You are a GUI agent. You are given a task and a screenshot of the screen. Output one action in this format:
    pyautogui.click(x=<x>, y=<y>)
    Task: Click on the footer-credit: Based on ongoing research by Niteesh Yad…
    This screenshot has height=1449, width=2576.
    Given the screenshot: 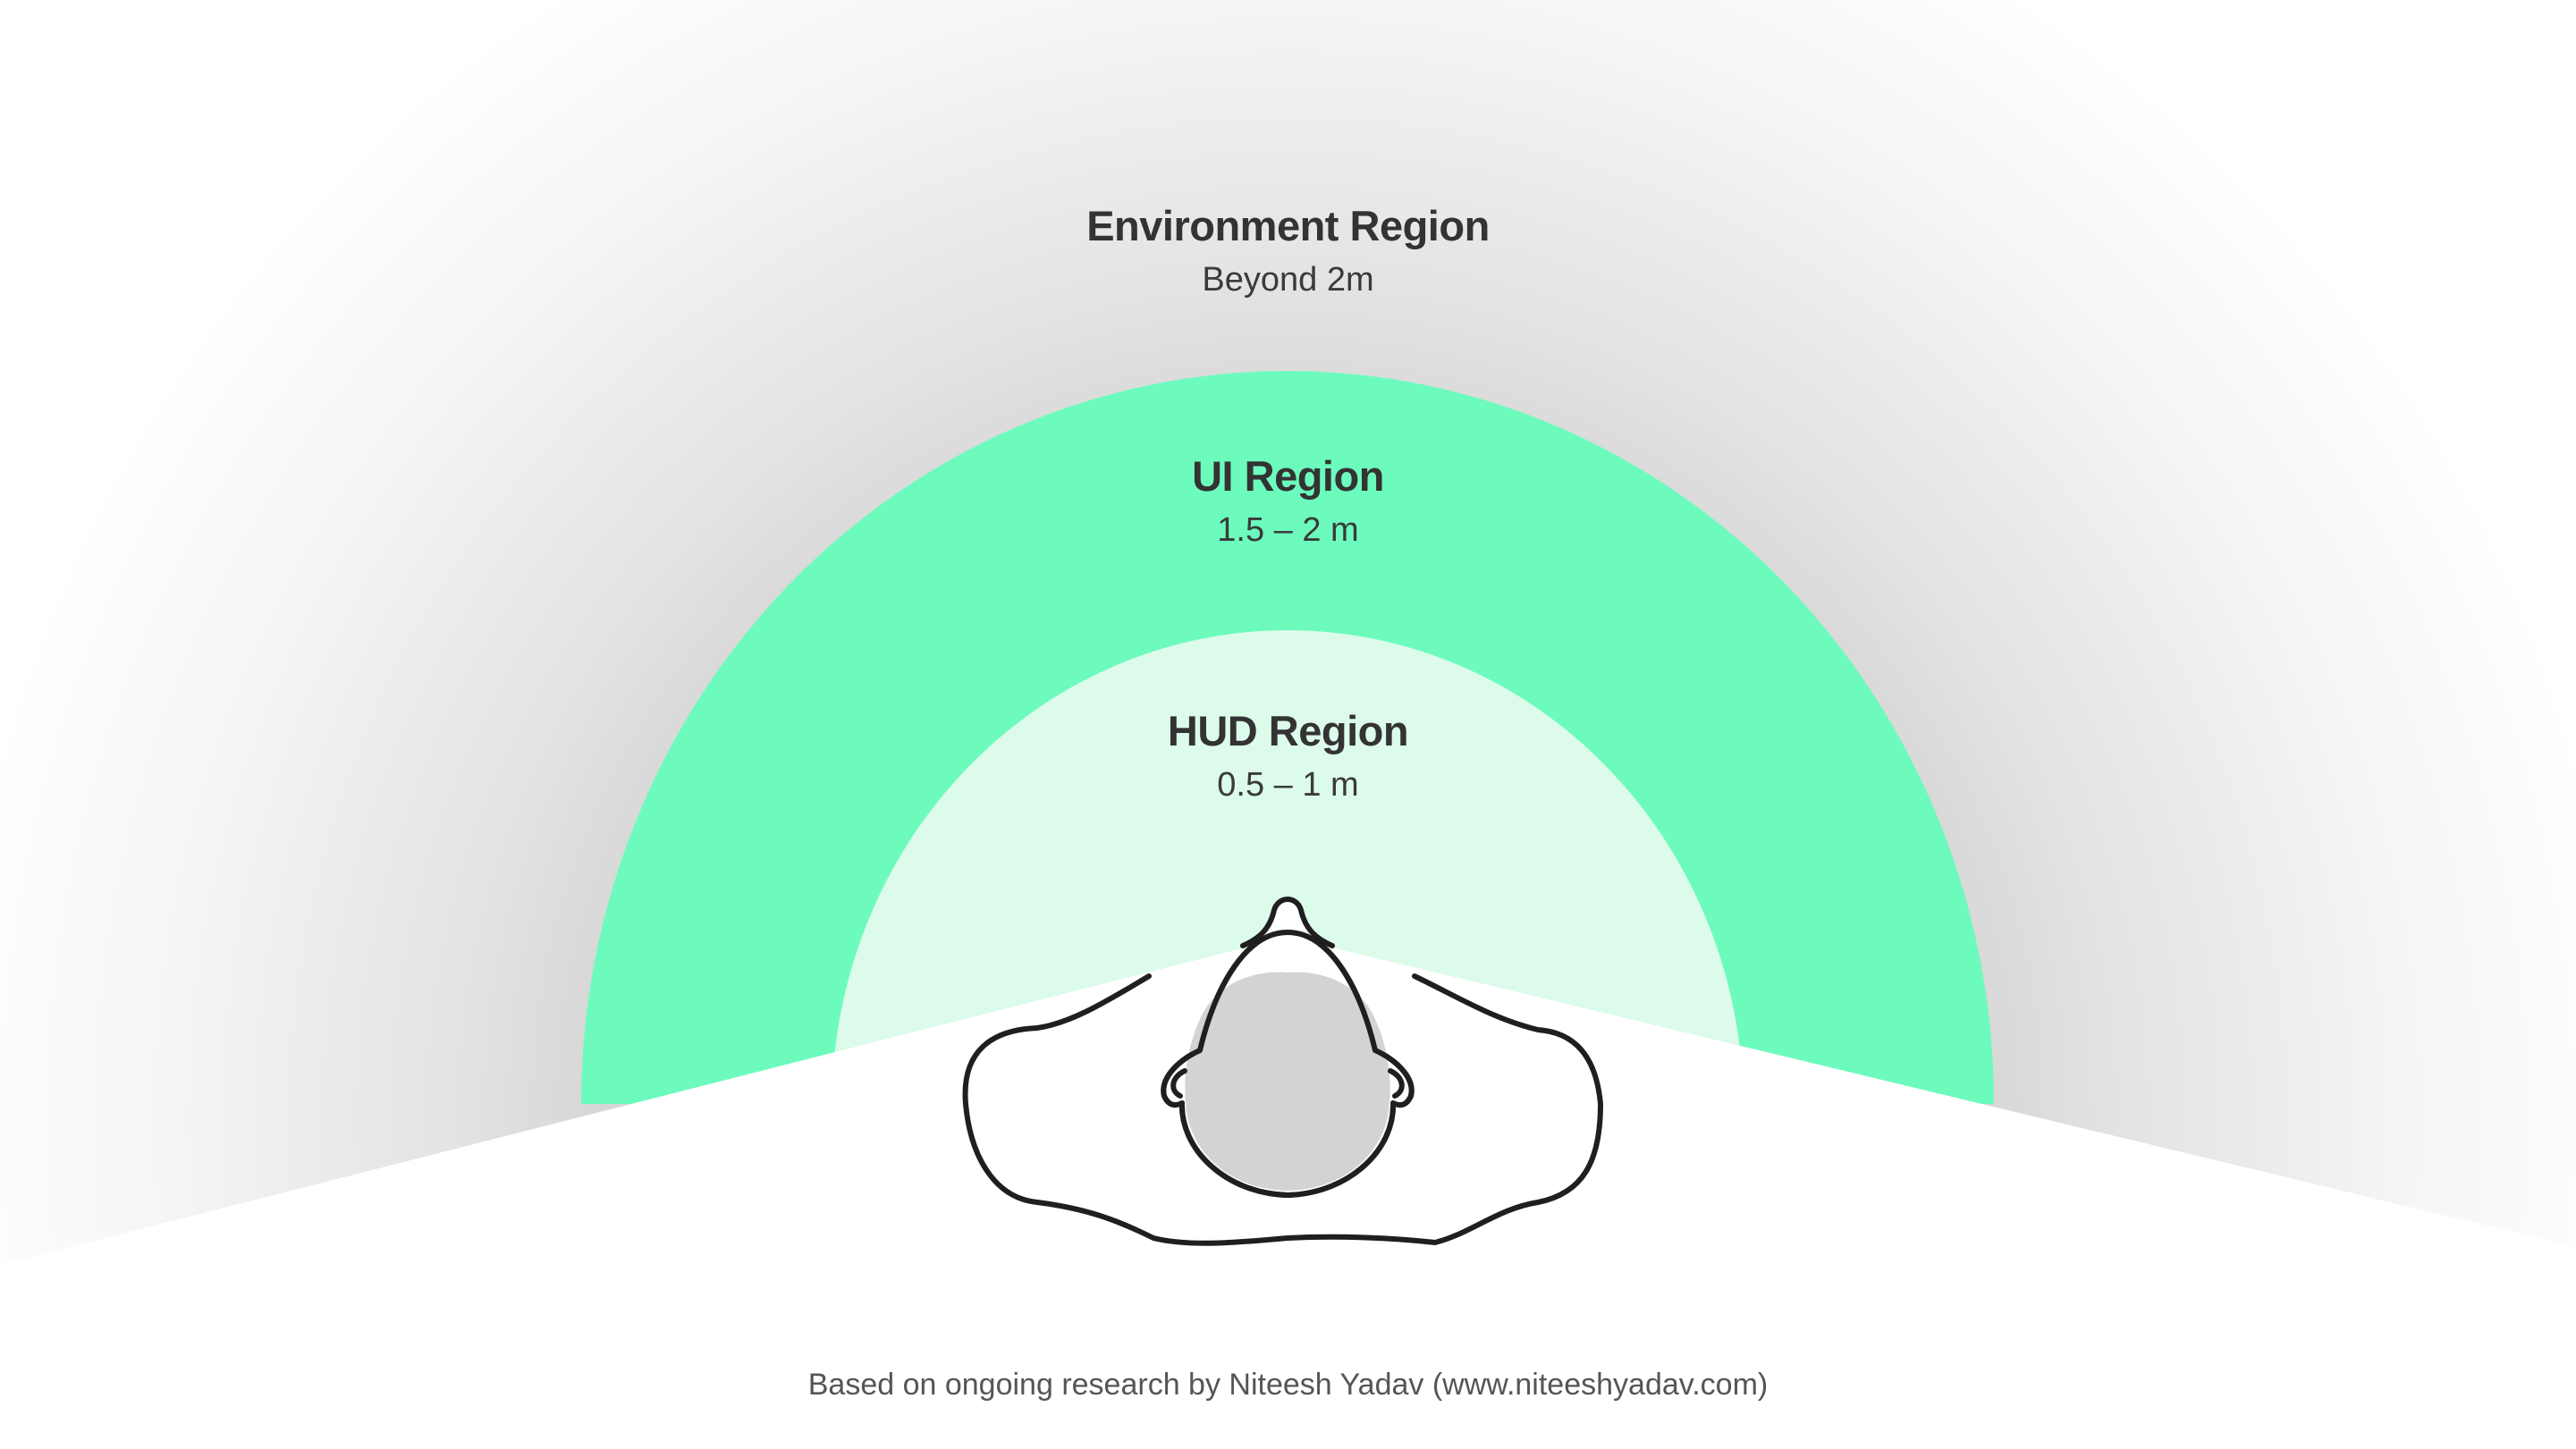 What is the action you would take?
    pyautogui.click(x=1288, y=1385)
    